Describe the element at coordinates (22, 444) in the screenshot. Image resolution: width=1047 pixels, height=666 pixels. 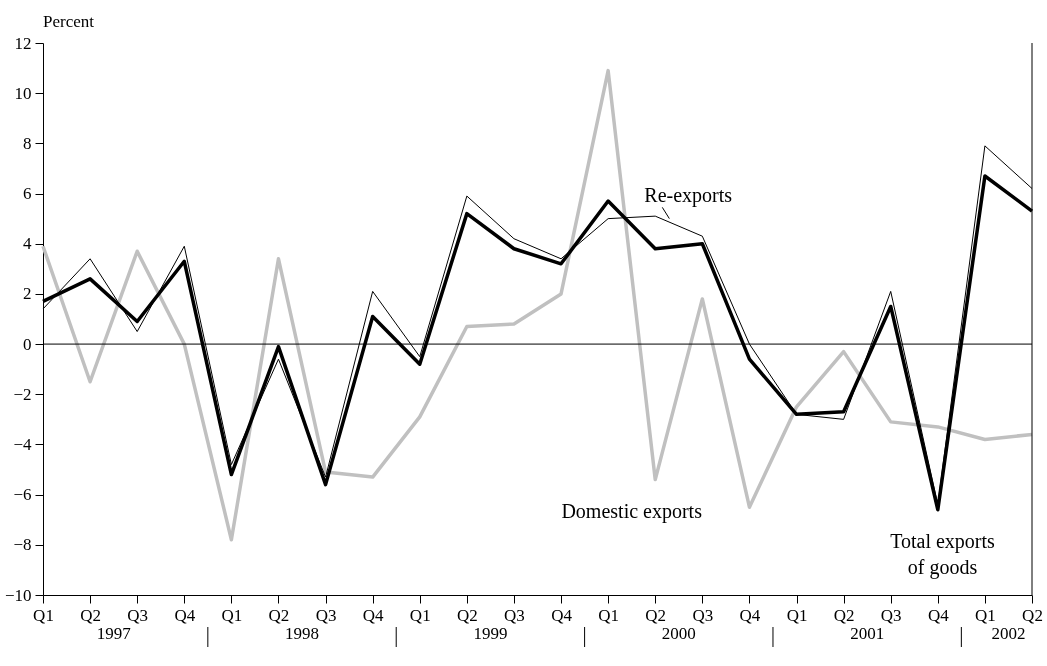
I see `y-tick-label: −4` at that location.